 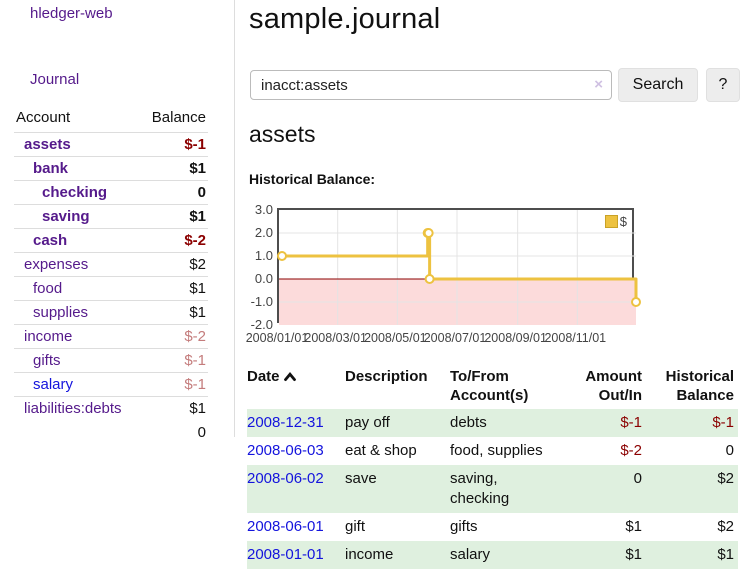 I want to click on transaction-balance: $1, so click(x=725, y=554).